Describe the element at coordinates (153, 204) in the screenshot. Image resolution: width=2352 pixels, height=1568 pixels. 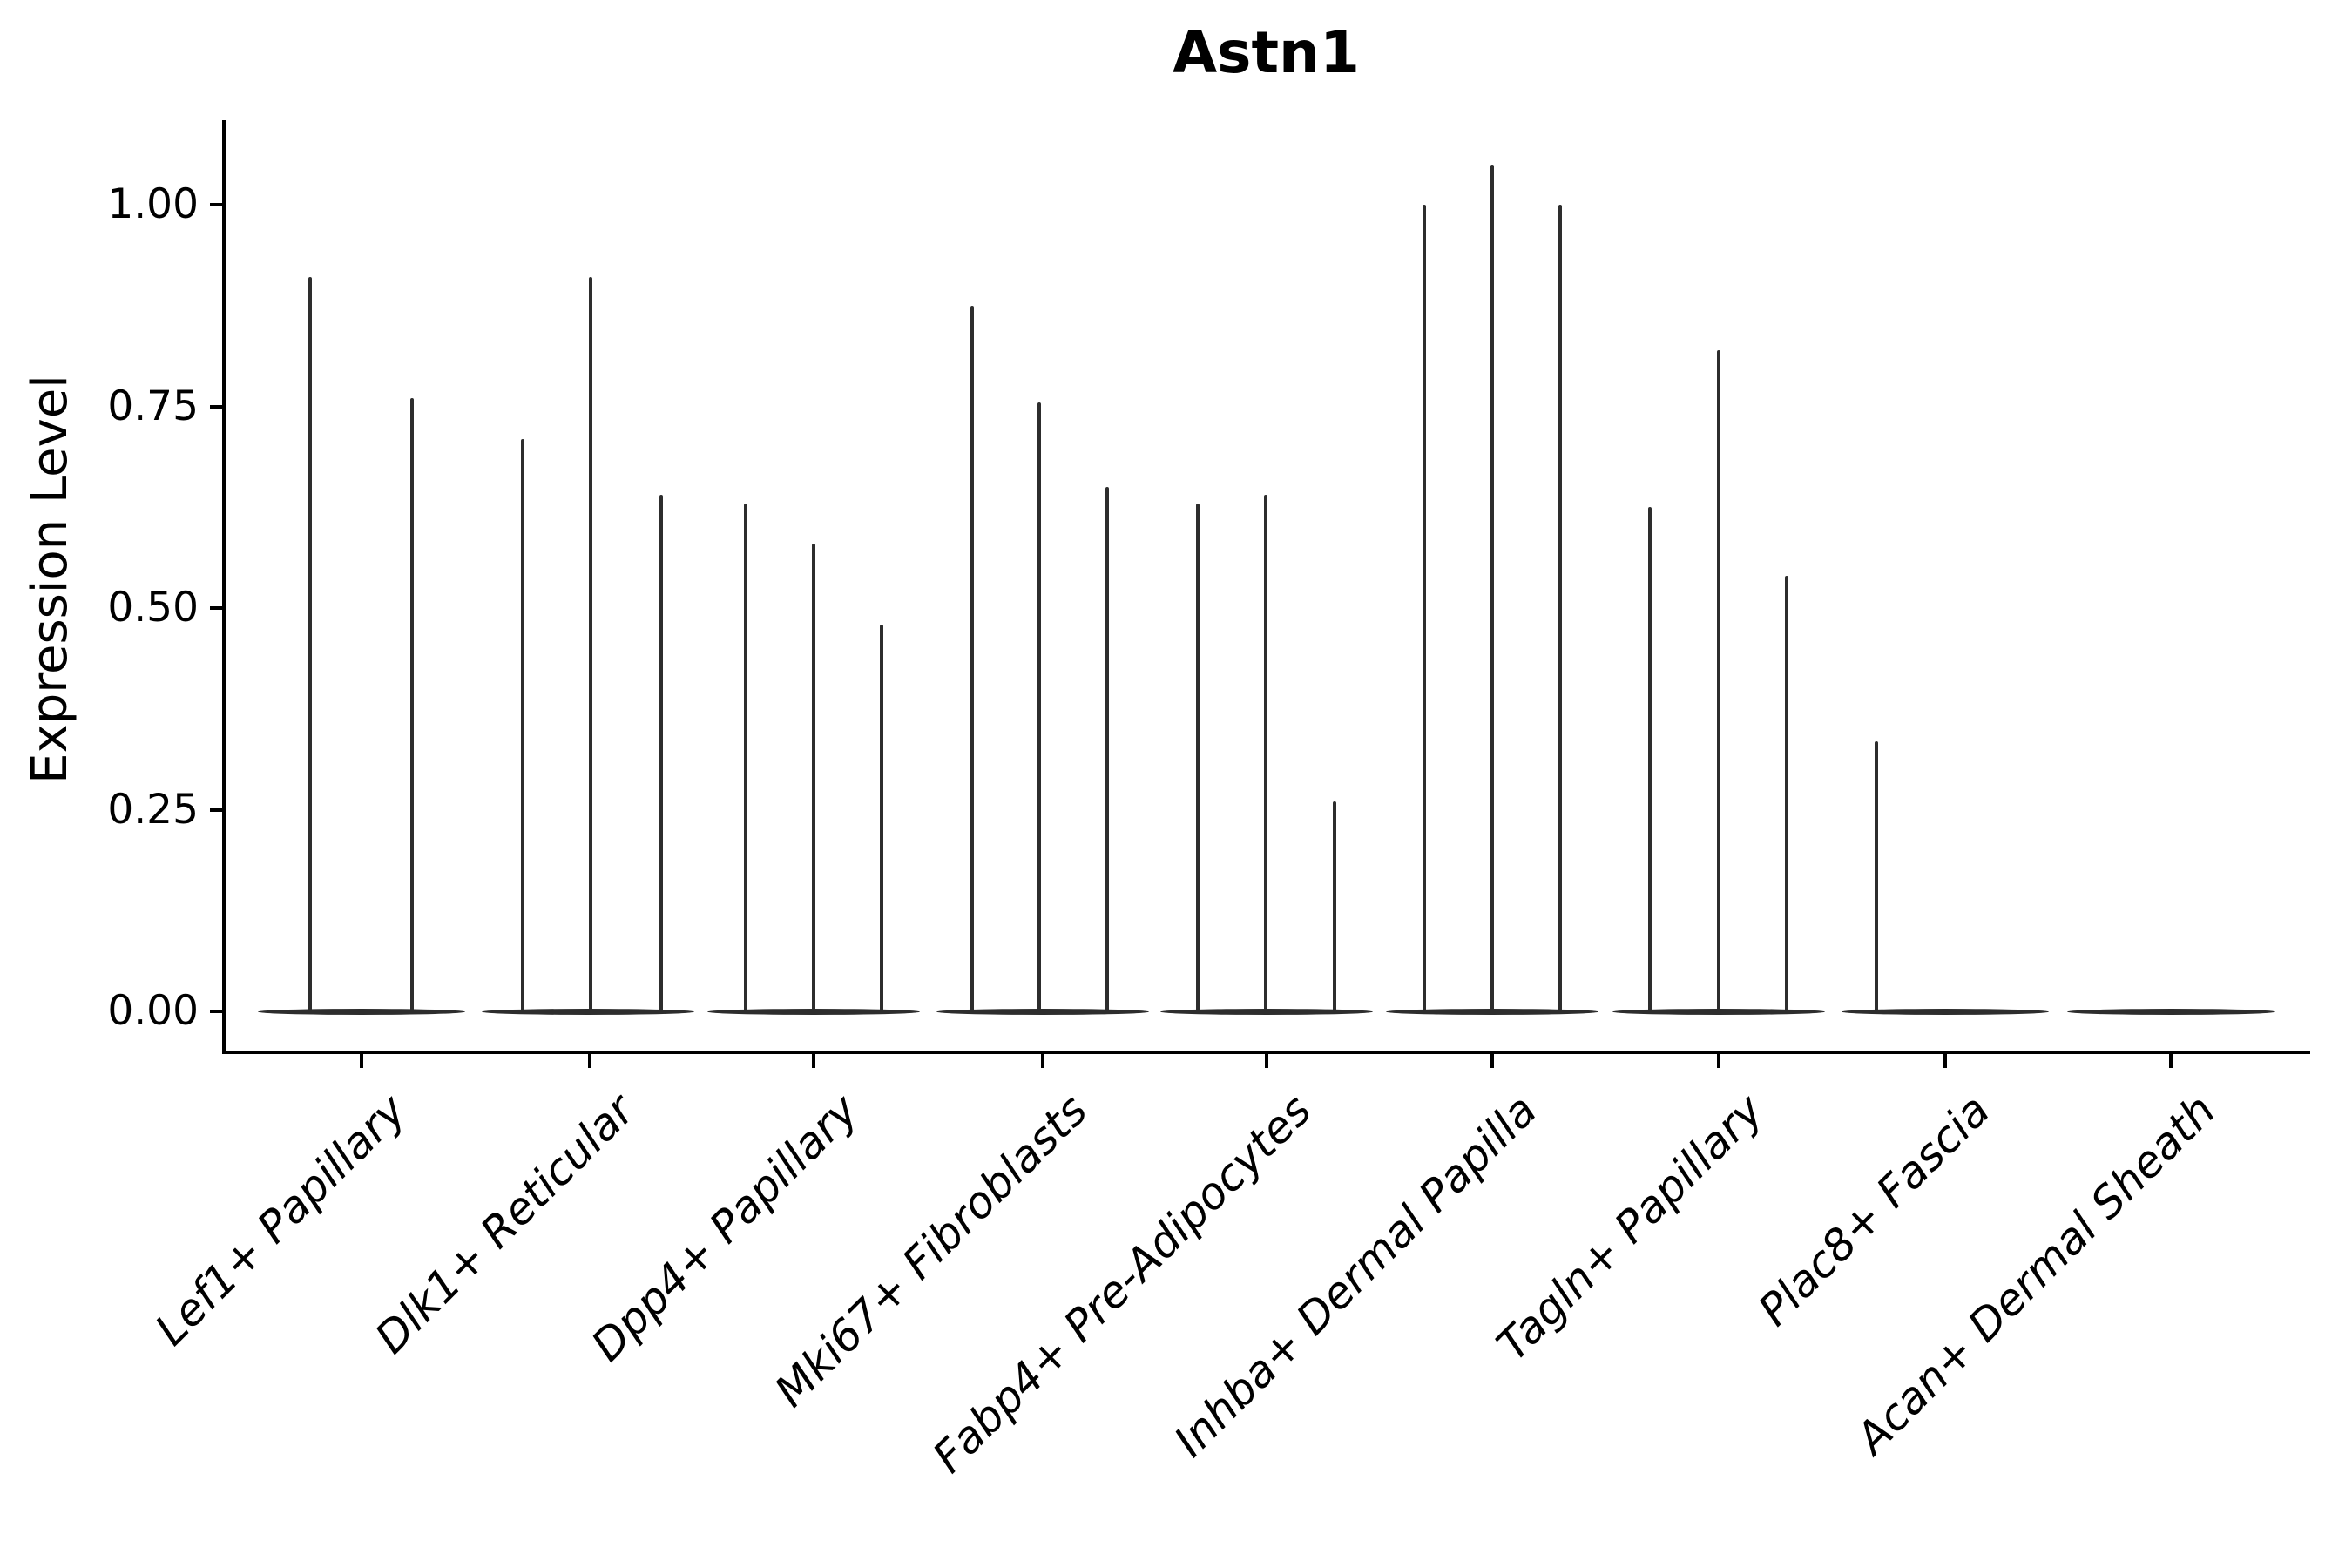
I see `y-tick-label: 1.00` at that location.